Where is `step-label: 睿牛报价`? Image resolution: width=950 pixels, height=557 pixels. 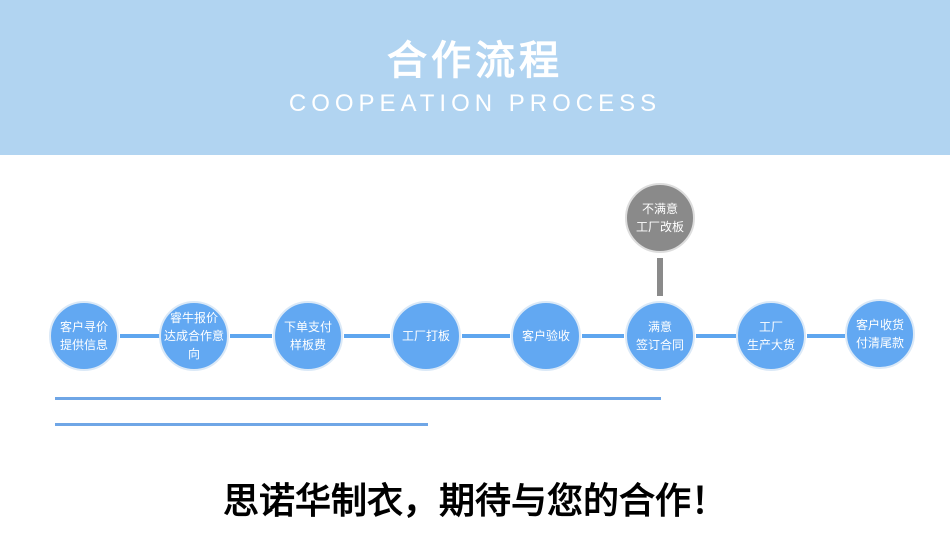 step-label: 睿牛报价 is located at coordinates (193, 318).